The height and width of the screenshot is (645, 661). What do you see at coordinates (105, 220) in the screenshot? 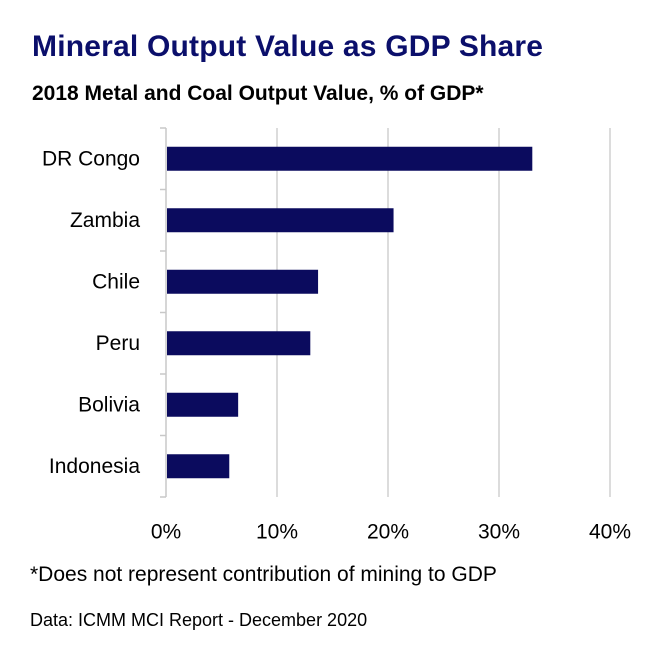
I see `category-label: Zambia` at bounding box center [105, 220].